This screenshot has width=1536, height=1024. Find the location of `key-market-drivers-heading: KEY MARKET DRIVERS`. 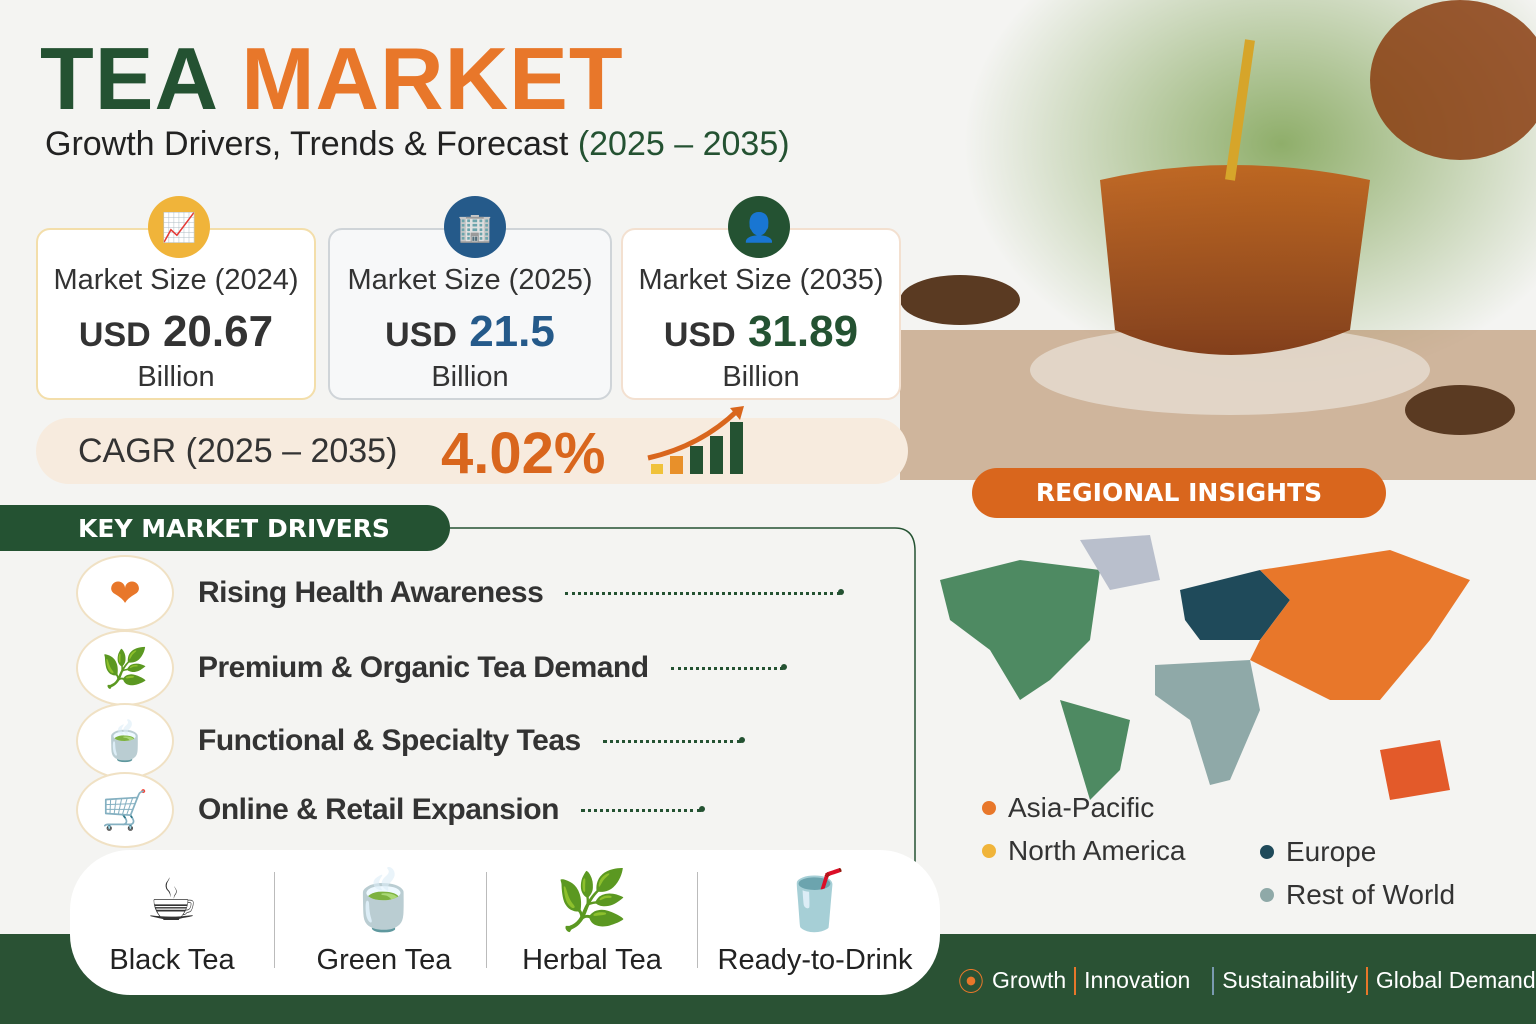

key-market-drivers-heading: KEY MARKET DRIVERS is located at coordinates (225, 528).